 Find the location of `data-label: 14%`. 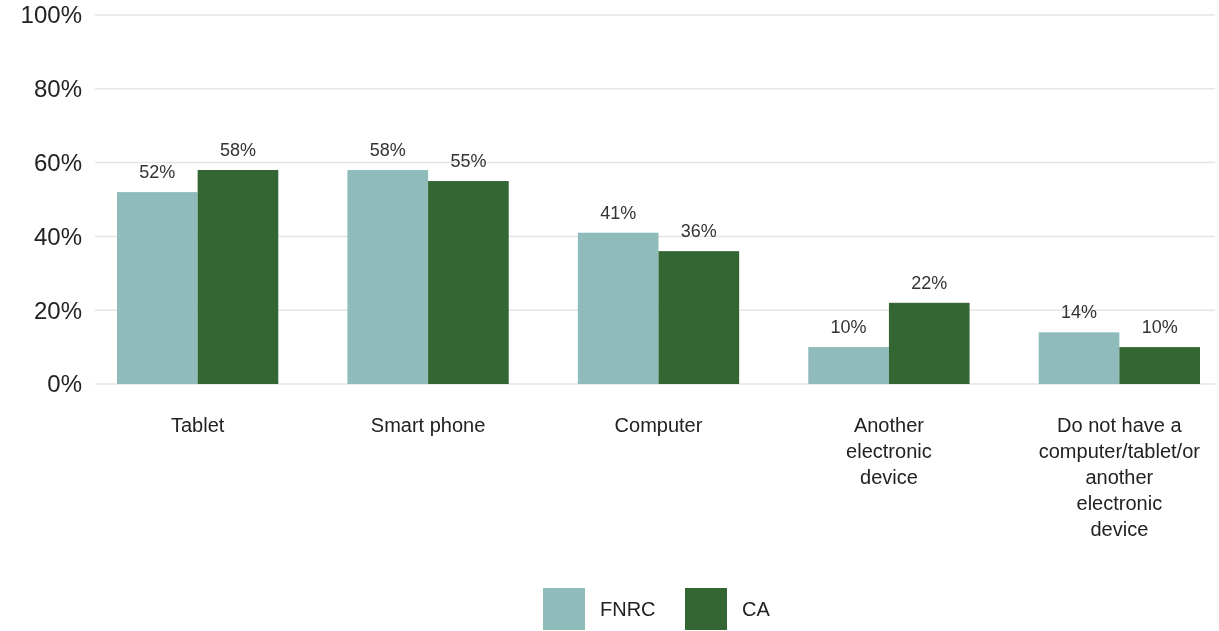

data-label: 14% is located at coordinates (1079, 312).